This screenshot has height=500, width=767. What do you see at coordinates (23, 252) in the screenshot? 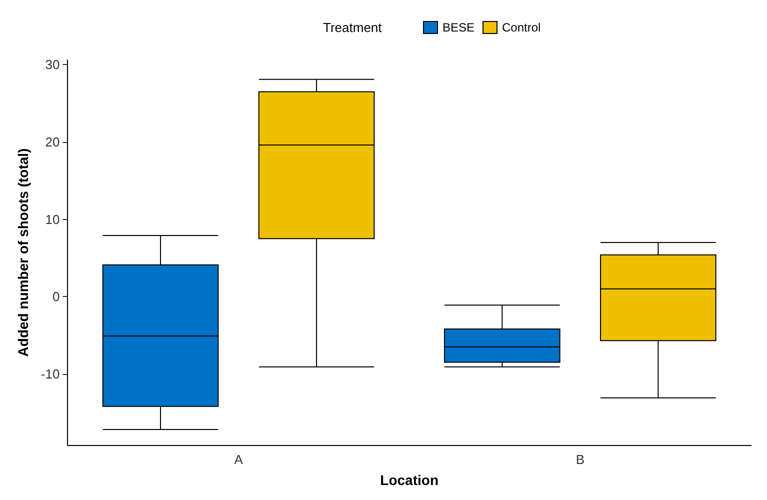
I see `y-axis-title: Added number of shoots (total)` at bounding box center [23, 252].